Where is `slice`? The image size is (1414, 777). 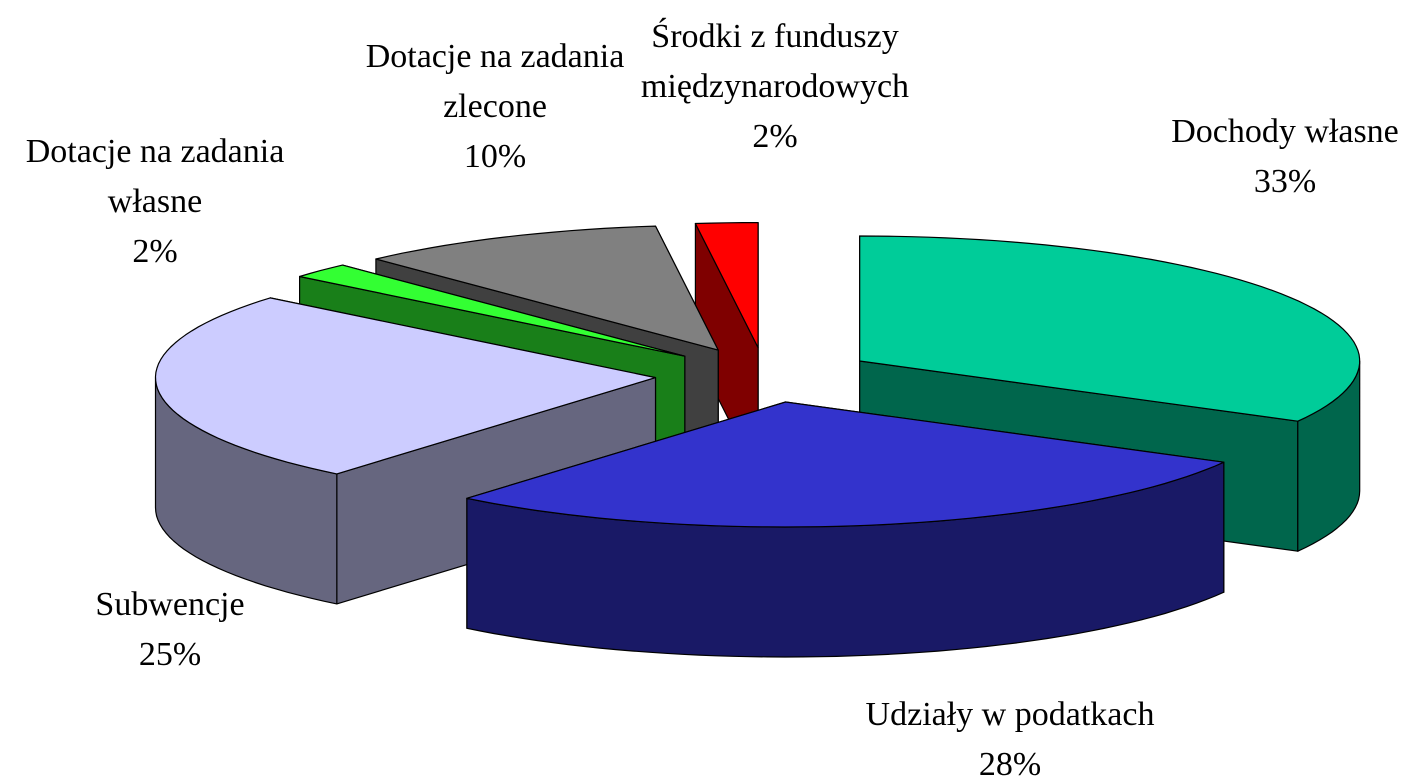
slice is located at coordinates (726, 350).